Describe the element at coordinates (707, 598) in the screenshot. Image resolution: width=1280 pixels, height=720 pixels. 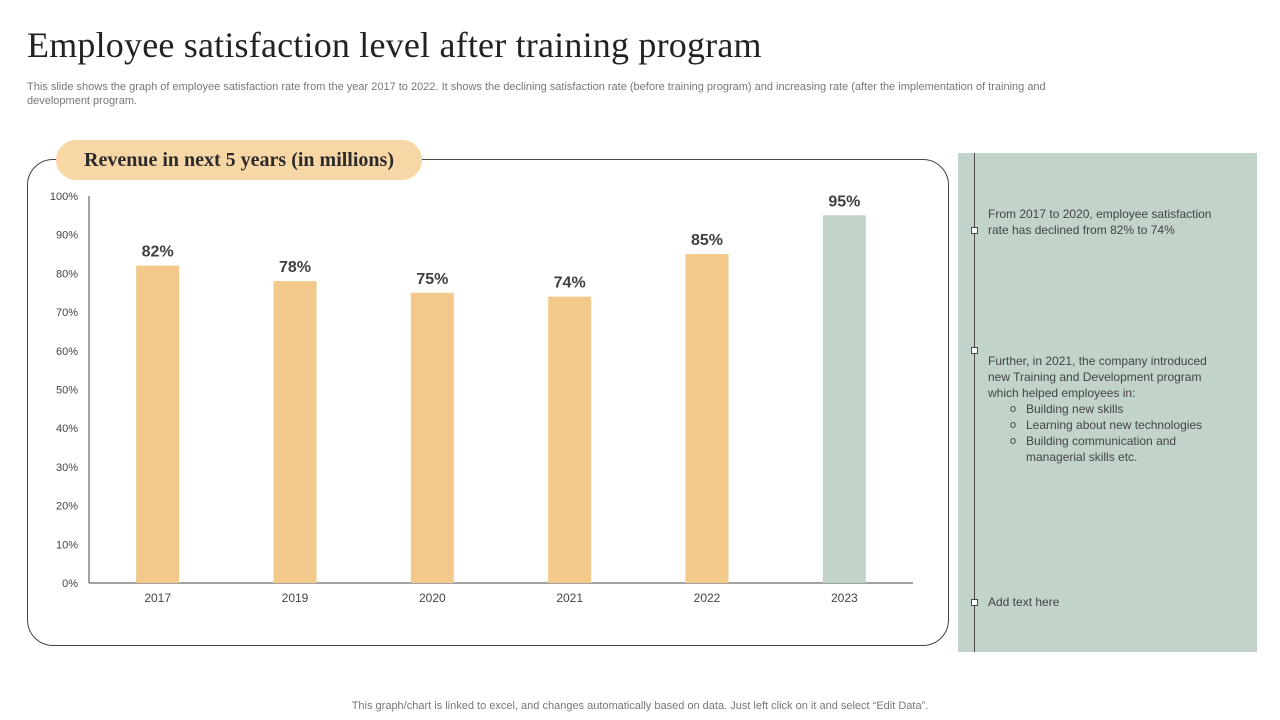
I see `x-tick-label: 2022` at that location.